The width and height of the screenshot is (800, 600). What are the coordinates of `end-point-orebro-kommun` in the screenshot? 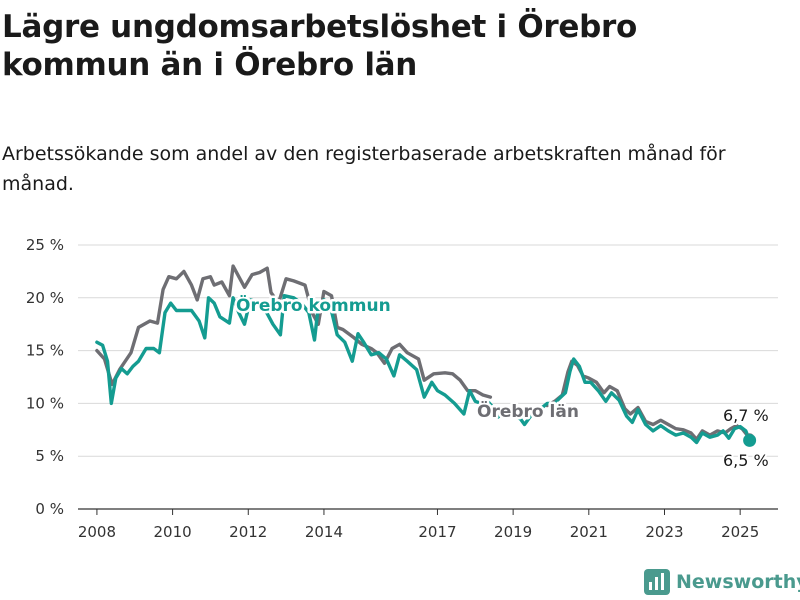 It's located at (750, 440).